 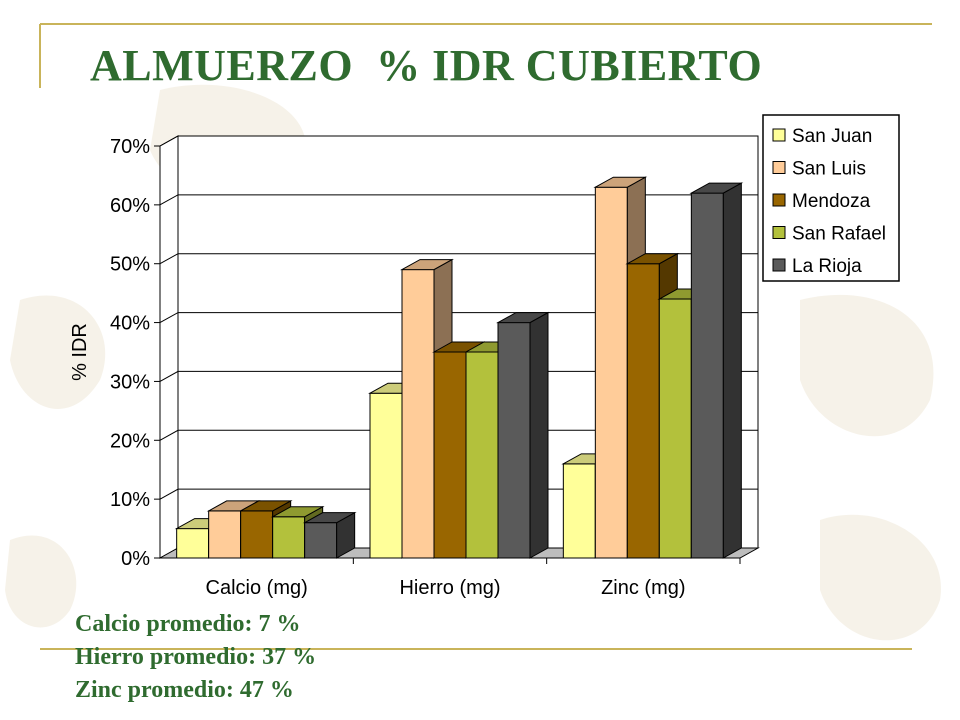 I want to click on slide-title: ALMUERZO % IDR CUBIERTO, so click(x=426, y=65).